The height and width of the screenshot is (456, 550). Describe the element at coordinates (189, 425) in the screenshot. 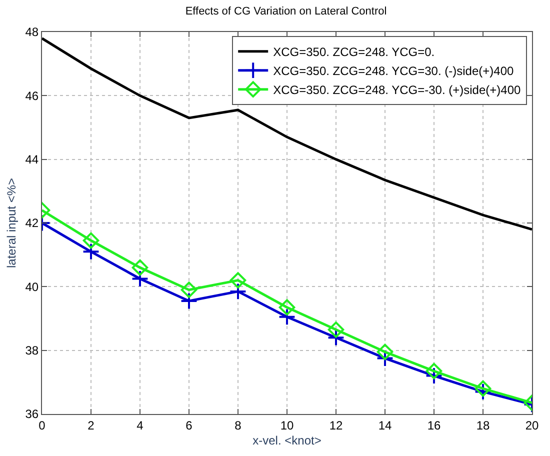

I see `x-tick-label: 6` at that location.